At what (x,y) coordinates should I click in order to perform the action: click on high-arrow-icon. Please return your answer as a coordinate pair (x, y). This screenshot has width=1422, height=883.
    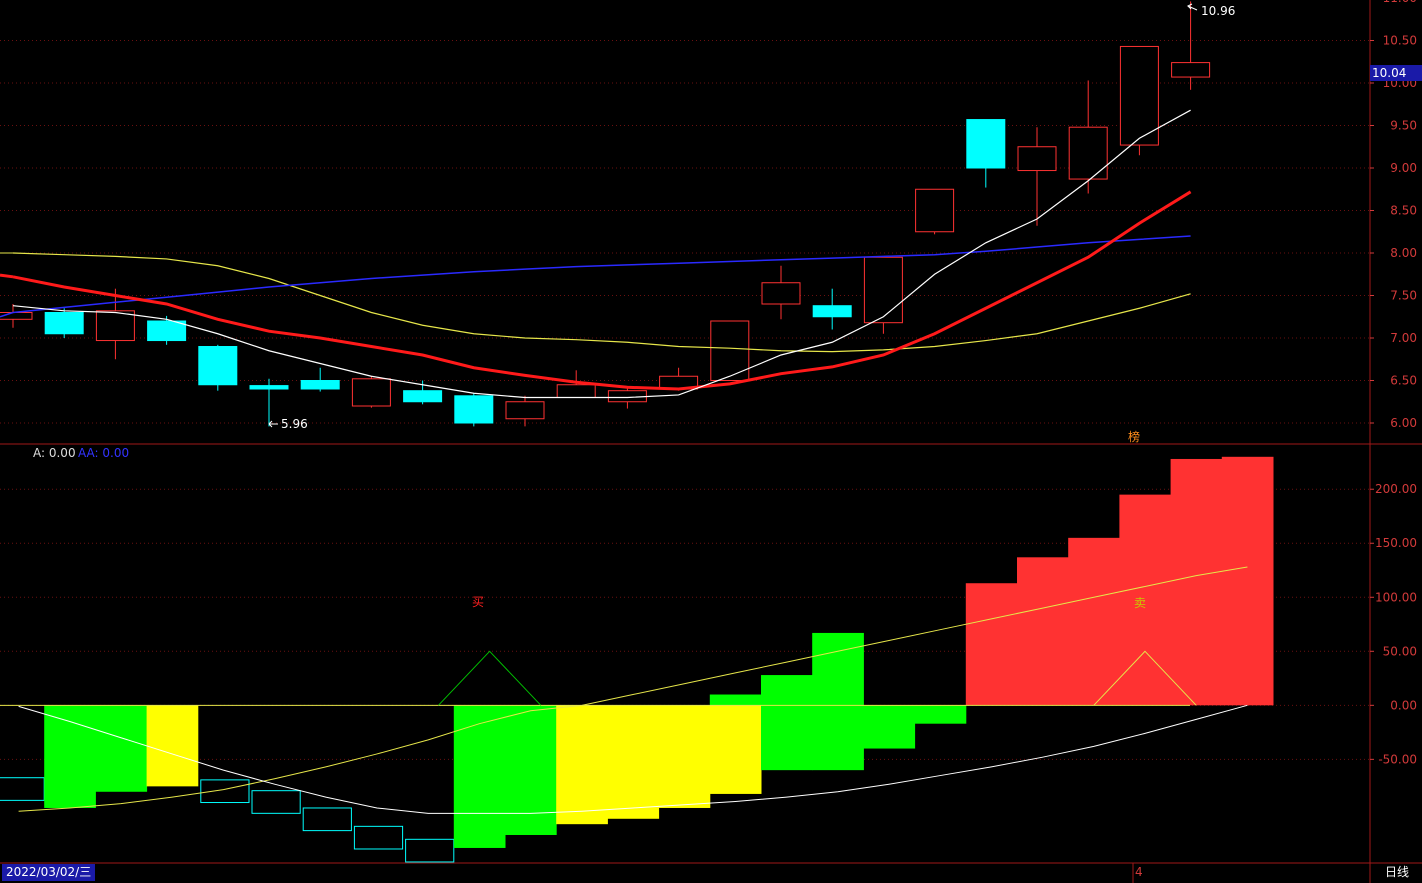
    Looking at the image, I should click on (1192, 7).